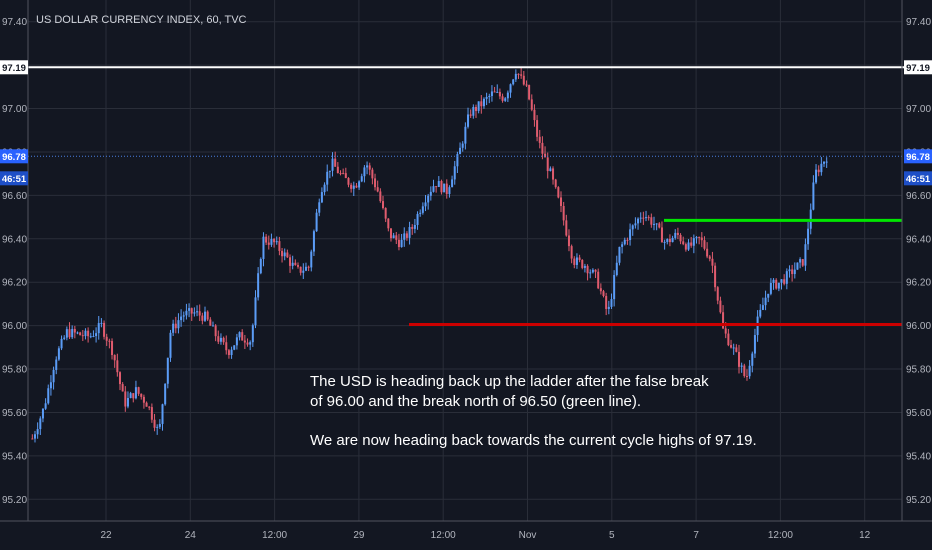 This screenshot has width=932, height=550. I want to click on cycle-high-tag-left-box, so click(14, 67).